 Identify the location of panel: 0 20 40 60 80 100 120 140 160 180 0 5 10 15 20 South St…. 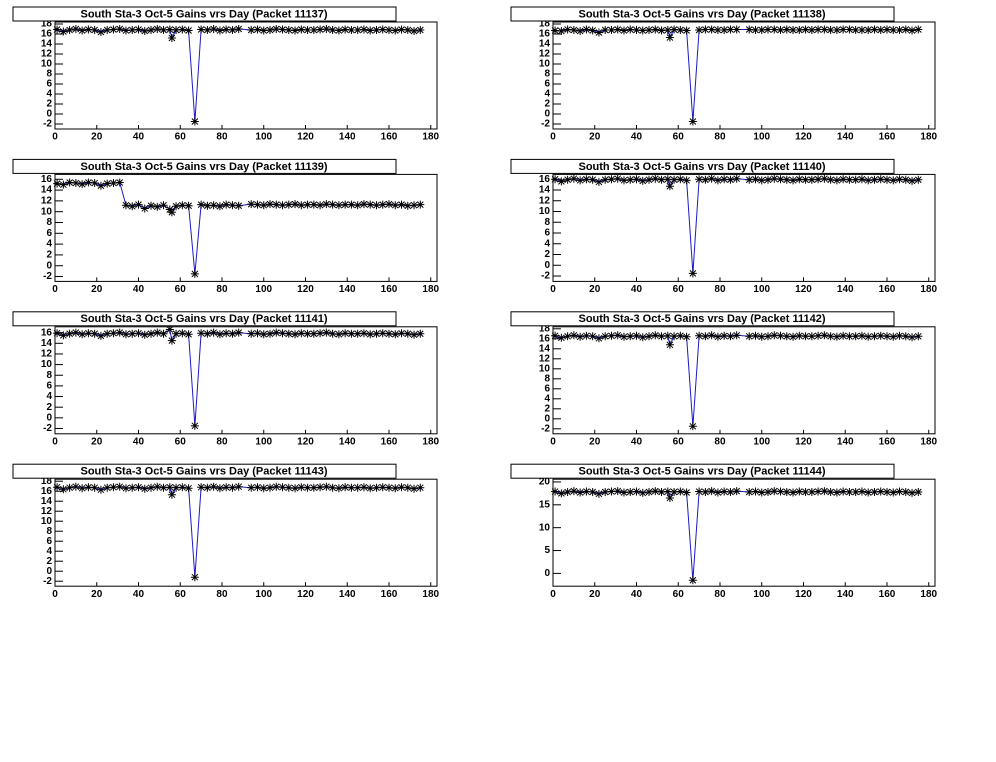
(724, 531).